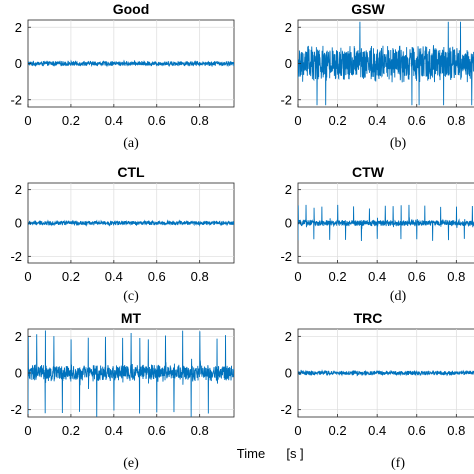 This screenshot has width=474, height=474. Describe the element at coordinates (398, 143) in the screenshot. I see `panel-caption: (b)` at that location.